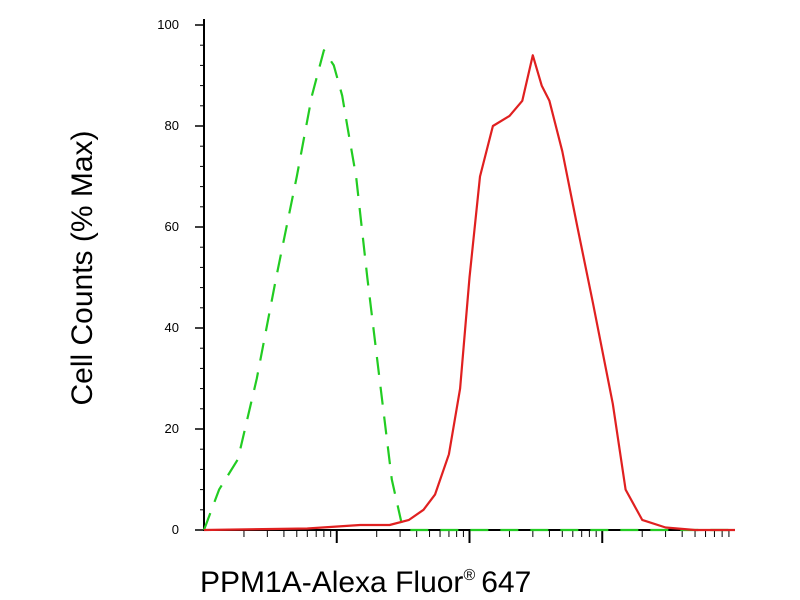 Image resolution: width=800 pixels, height=600 pixels. Describe the element at coordinates (469, 575) in the screenshot. I see `x-axis-label-superscript: ®` at that location.